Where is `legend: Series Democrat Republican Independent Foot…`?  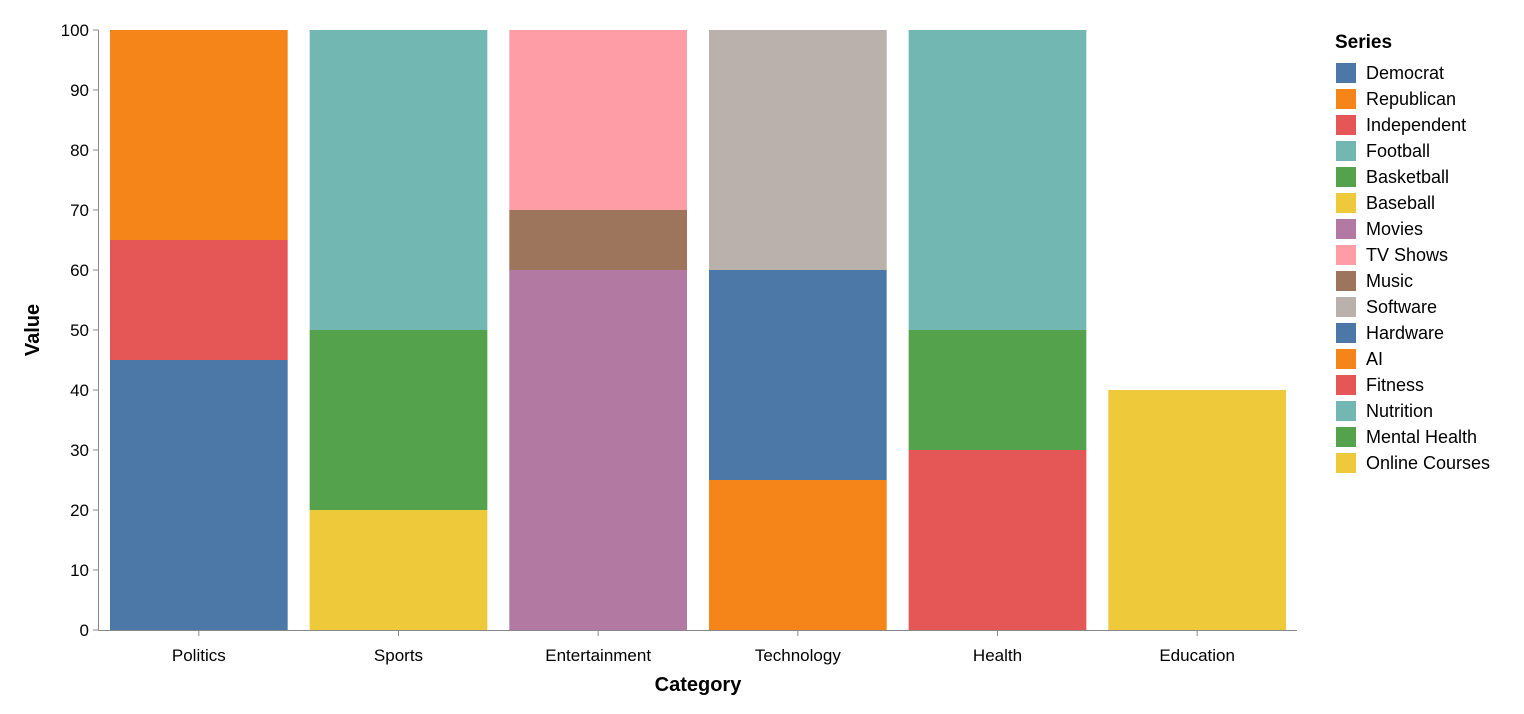 legend: Series Democrat Republican Independent Foot… is located at coordinates (1412, 252).